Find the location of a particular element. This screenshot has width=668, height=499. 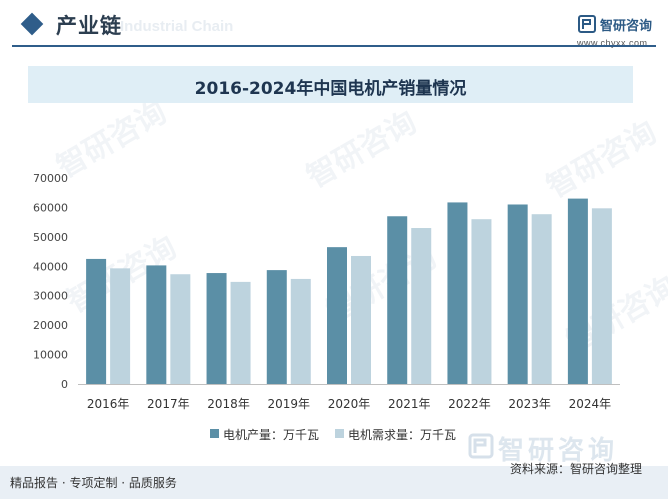

x-tick-label: 2021年 is located at coordinates (409, 404).